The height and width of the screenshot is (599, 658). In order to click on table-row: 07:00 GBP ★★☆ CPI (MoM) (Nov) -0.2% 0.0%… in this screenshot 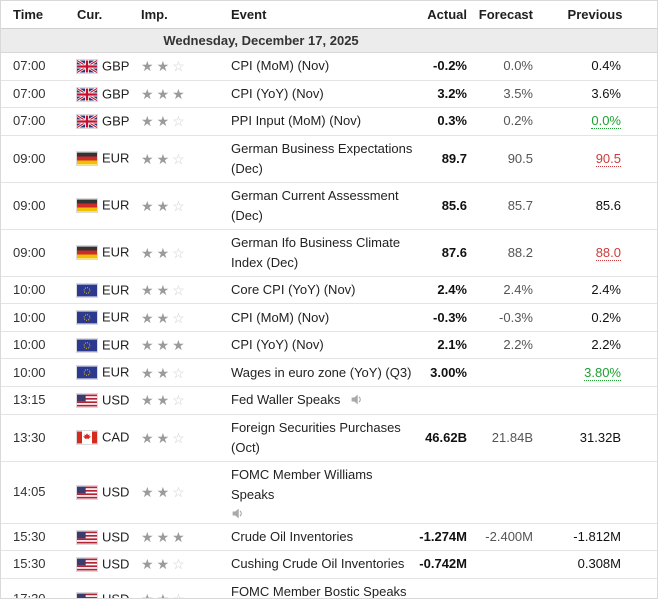, I will do `click(329, 66)`.